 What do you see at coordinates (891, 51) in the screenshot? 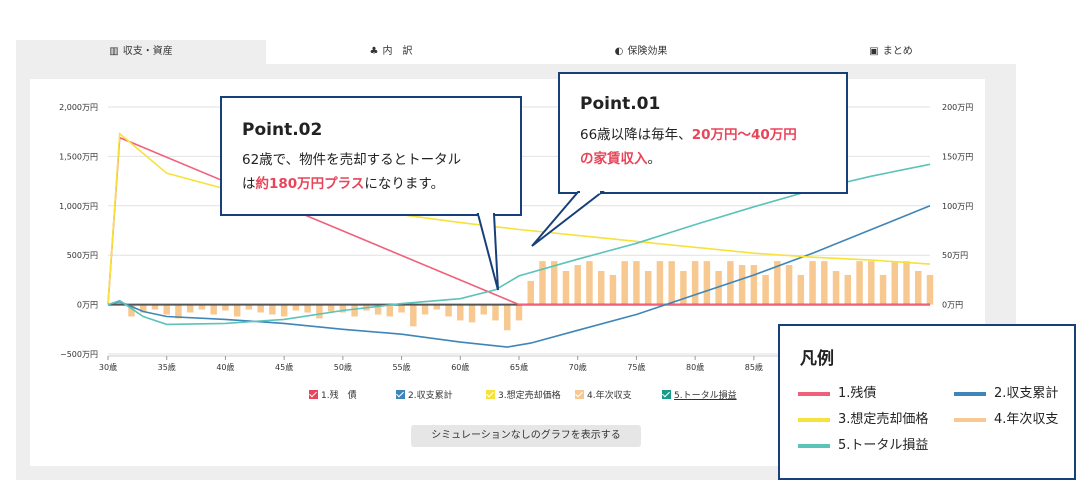
I see `tab-summary: ▣ まとめ` at bounding box center [891, 51].